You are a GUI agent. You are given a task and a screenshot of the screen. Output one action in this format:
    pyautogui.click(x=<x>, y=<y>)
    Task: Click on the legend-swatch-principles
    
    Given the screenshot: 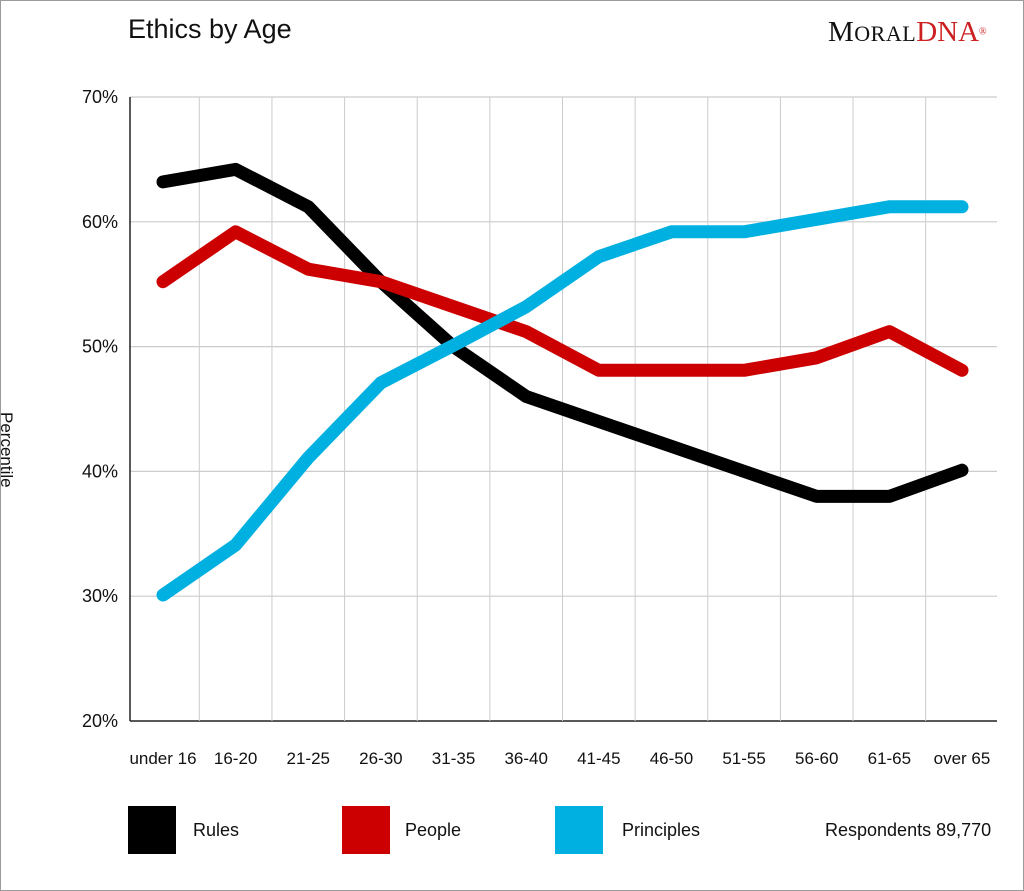 What is the action you would take?
    pyautogui.click(x=579, y=830)
    